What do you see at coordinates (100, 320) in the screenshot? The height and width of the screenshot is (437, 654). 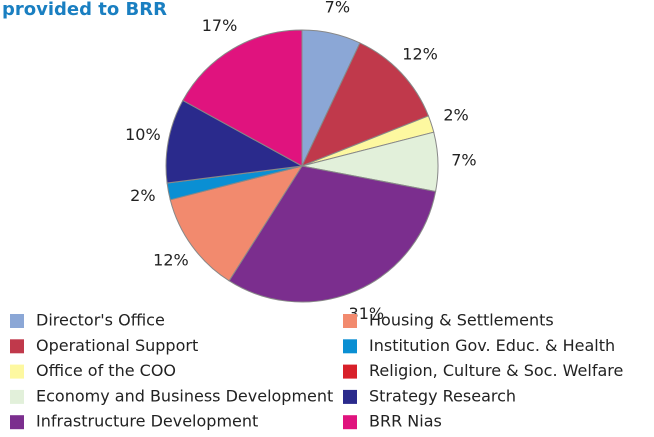 I see `legend-label: Director's Office` at bounding box center [100, 320].